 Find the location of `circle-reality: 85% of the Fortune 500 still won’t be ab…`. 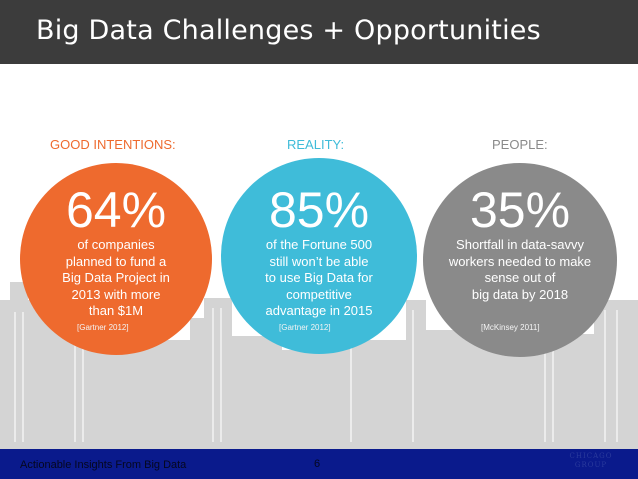

circle-reality: 85% of the Fortune 500 still won’t be ab… is located at coordinates (319, 256).